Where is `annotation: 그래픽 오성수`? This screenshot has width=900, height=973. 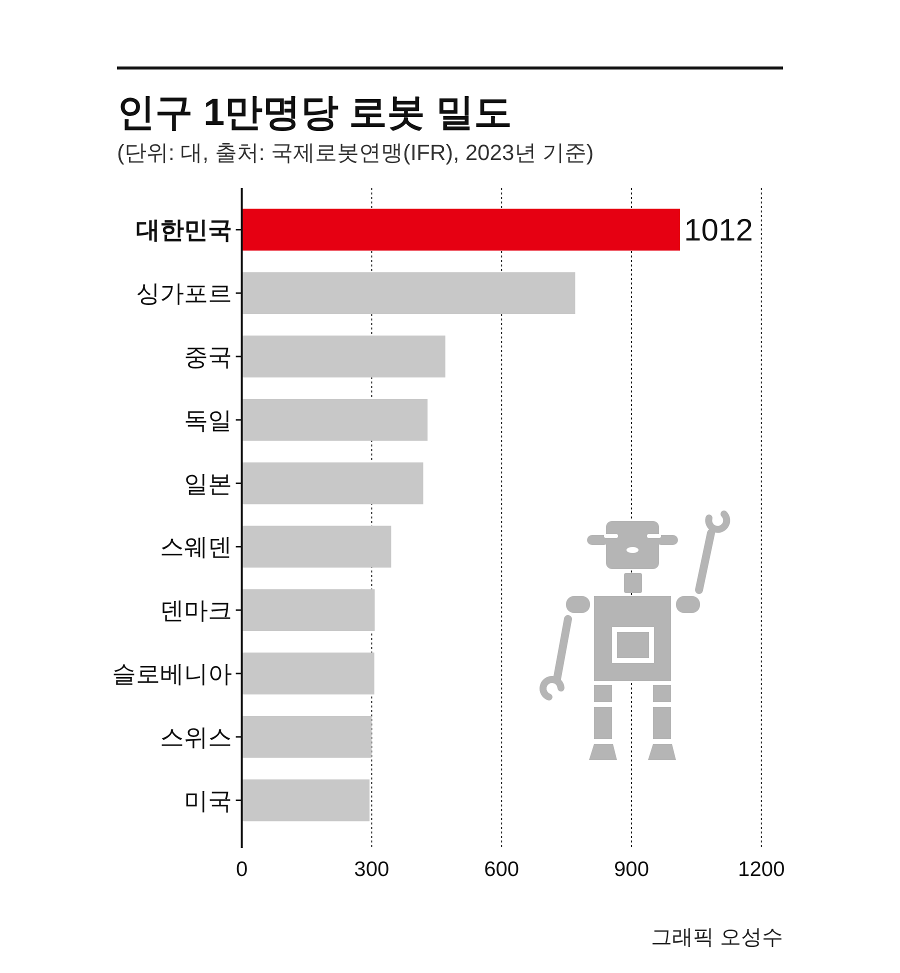
annotation: 그래픽 오성수 is located at coordinates (717, 937).